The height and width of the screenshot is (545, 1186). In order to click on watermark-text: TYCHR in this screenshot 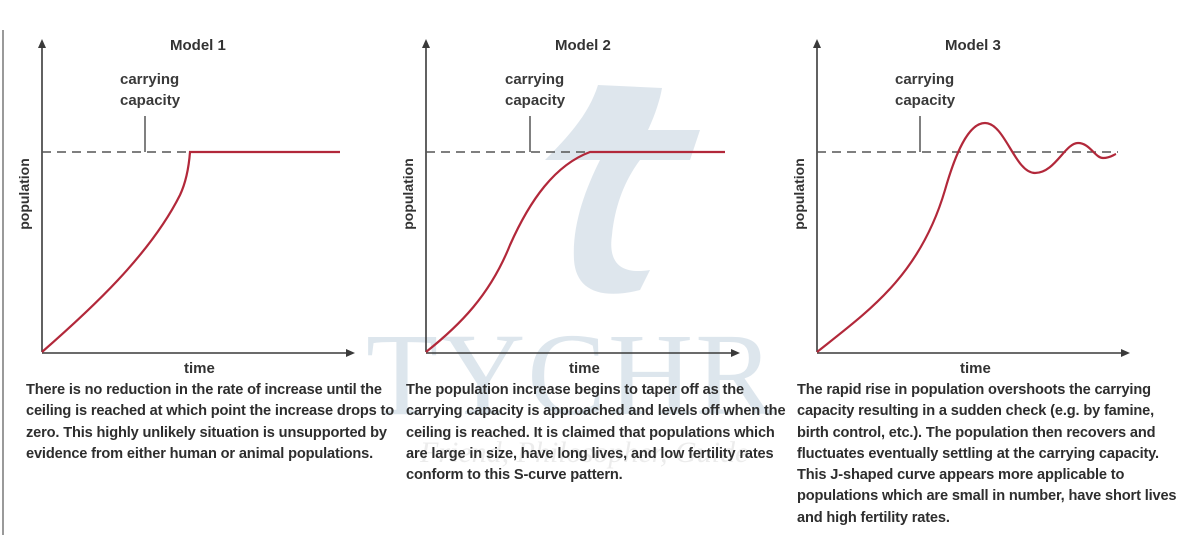, I will do `click(571, 374)`.